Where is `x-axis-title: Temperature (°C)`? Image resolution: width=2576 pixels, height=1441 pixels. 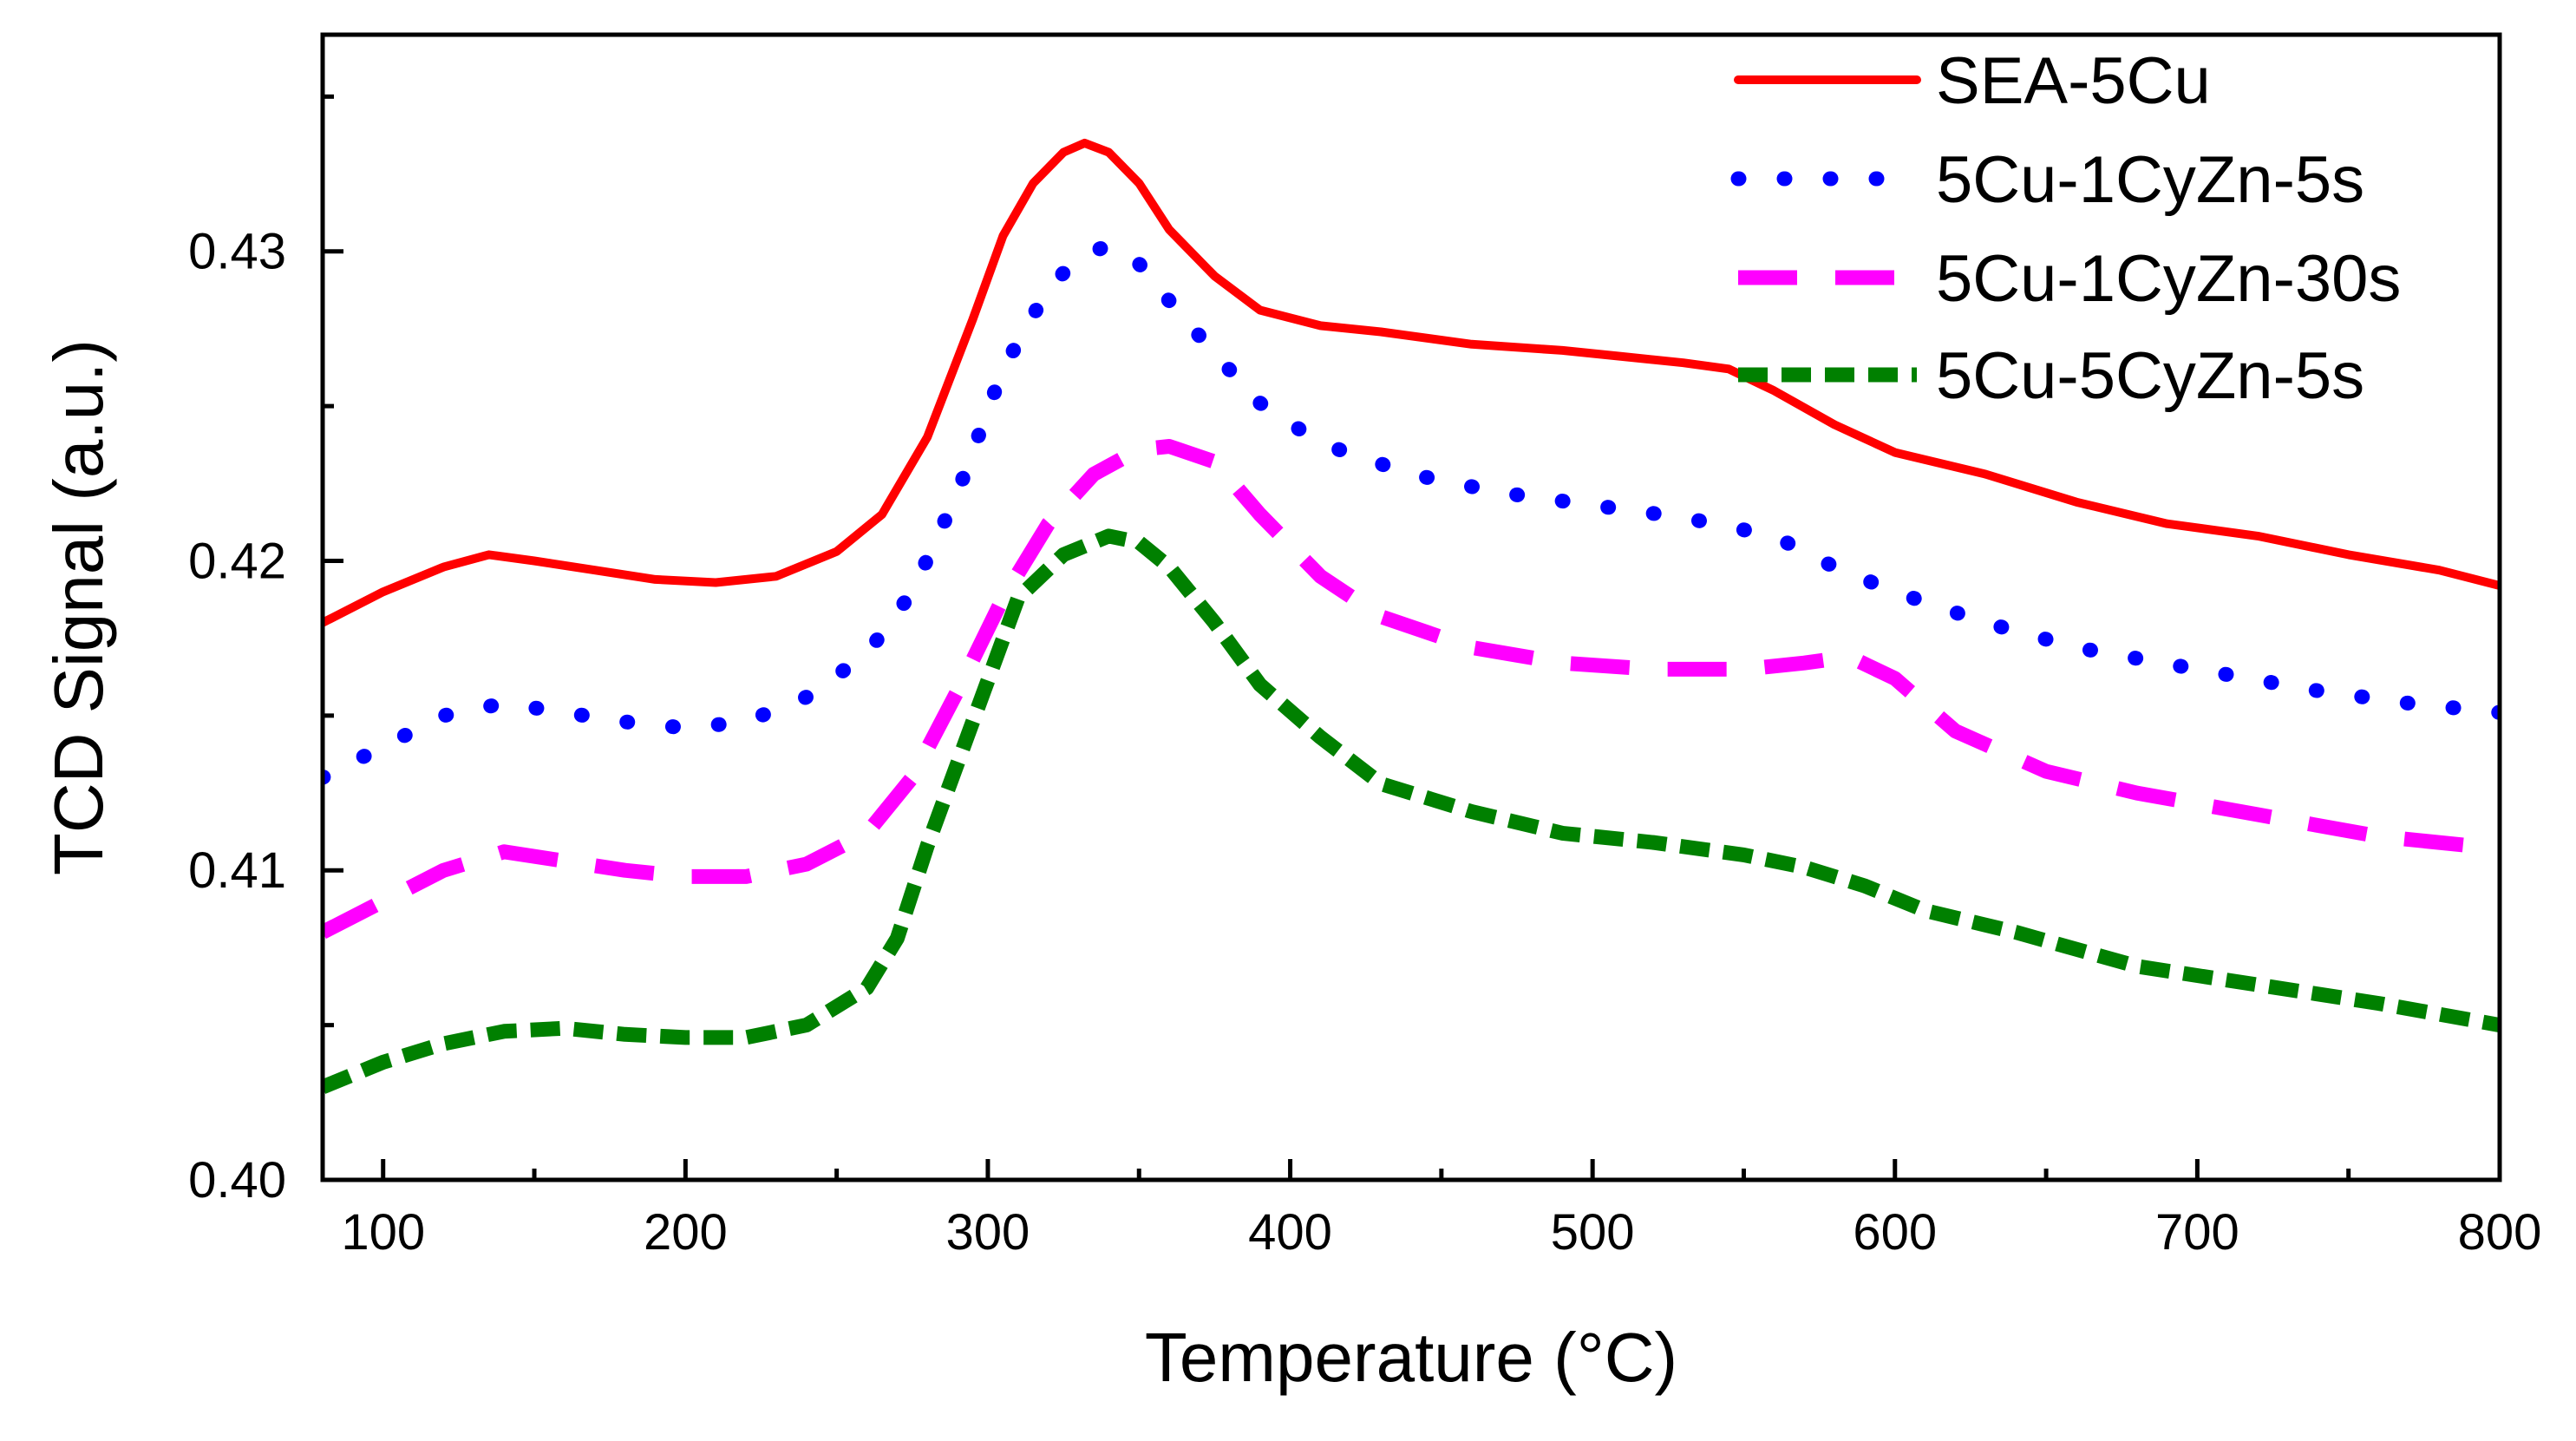 x-axis-title: Temperature (°C) is located at coordinates (1411, 1357).